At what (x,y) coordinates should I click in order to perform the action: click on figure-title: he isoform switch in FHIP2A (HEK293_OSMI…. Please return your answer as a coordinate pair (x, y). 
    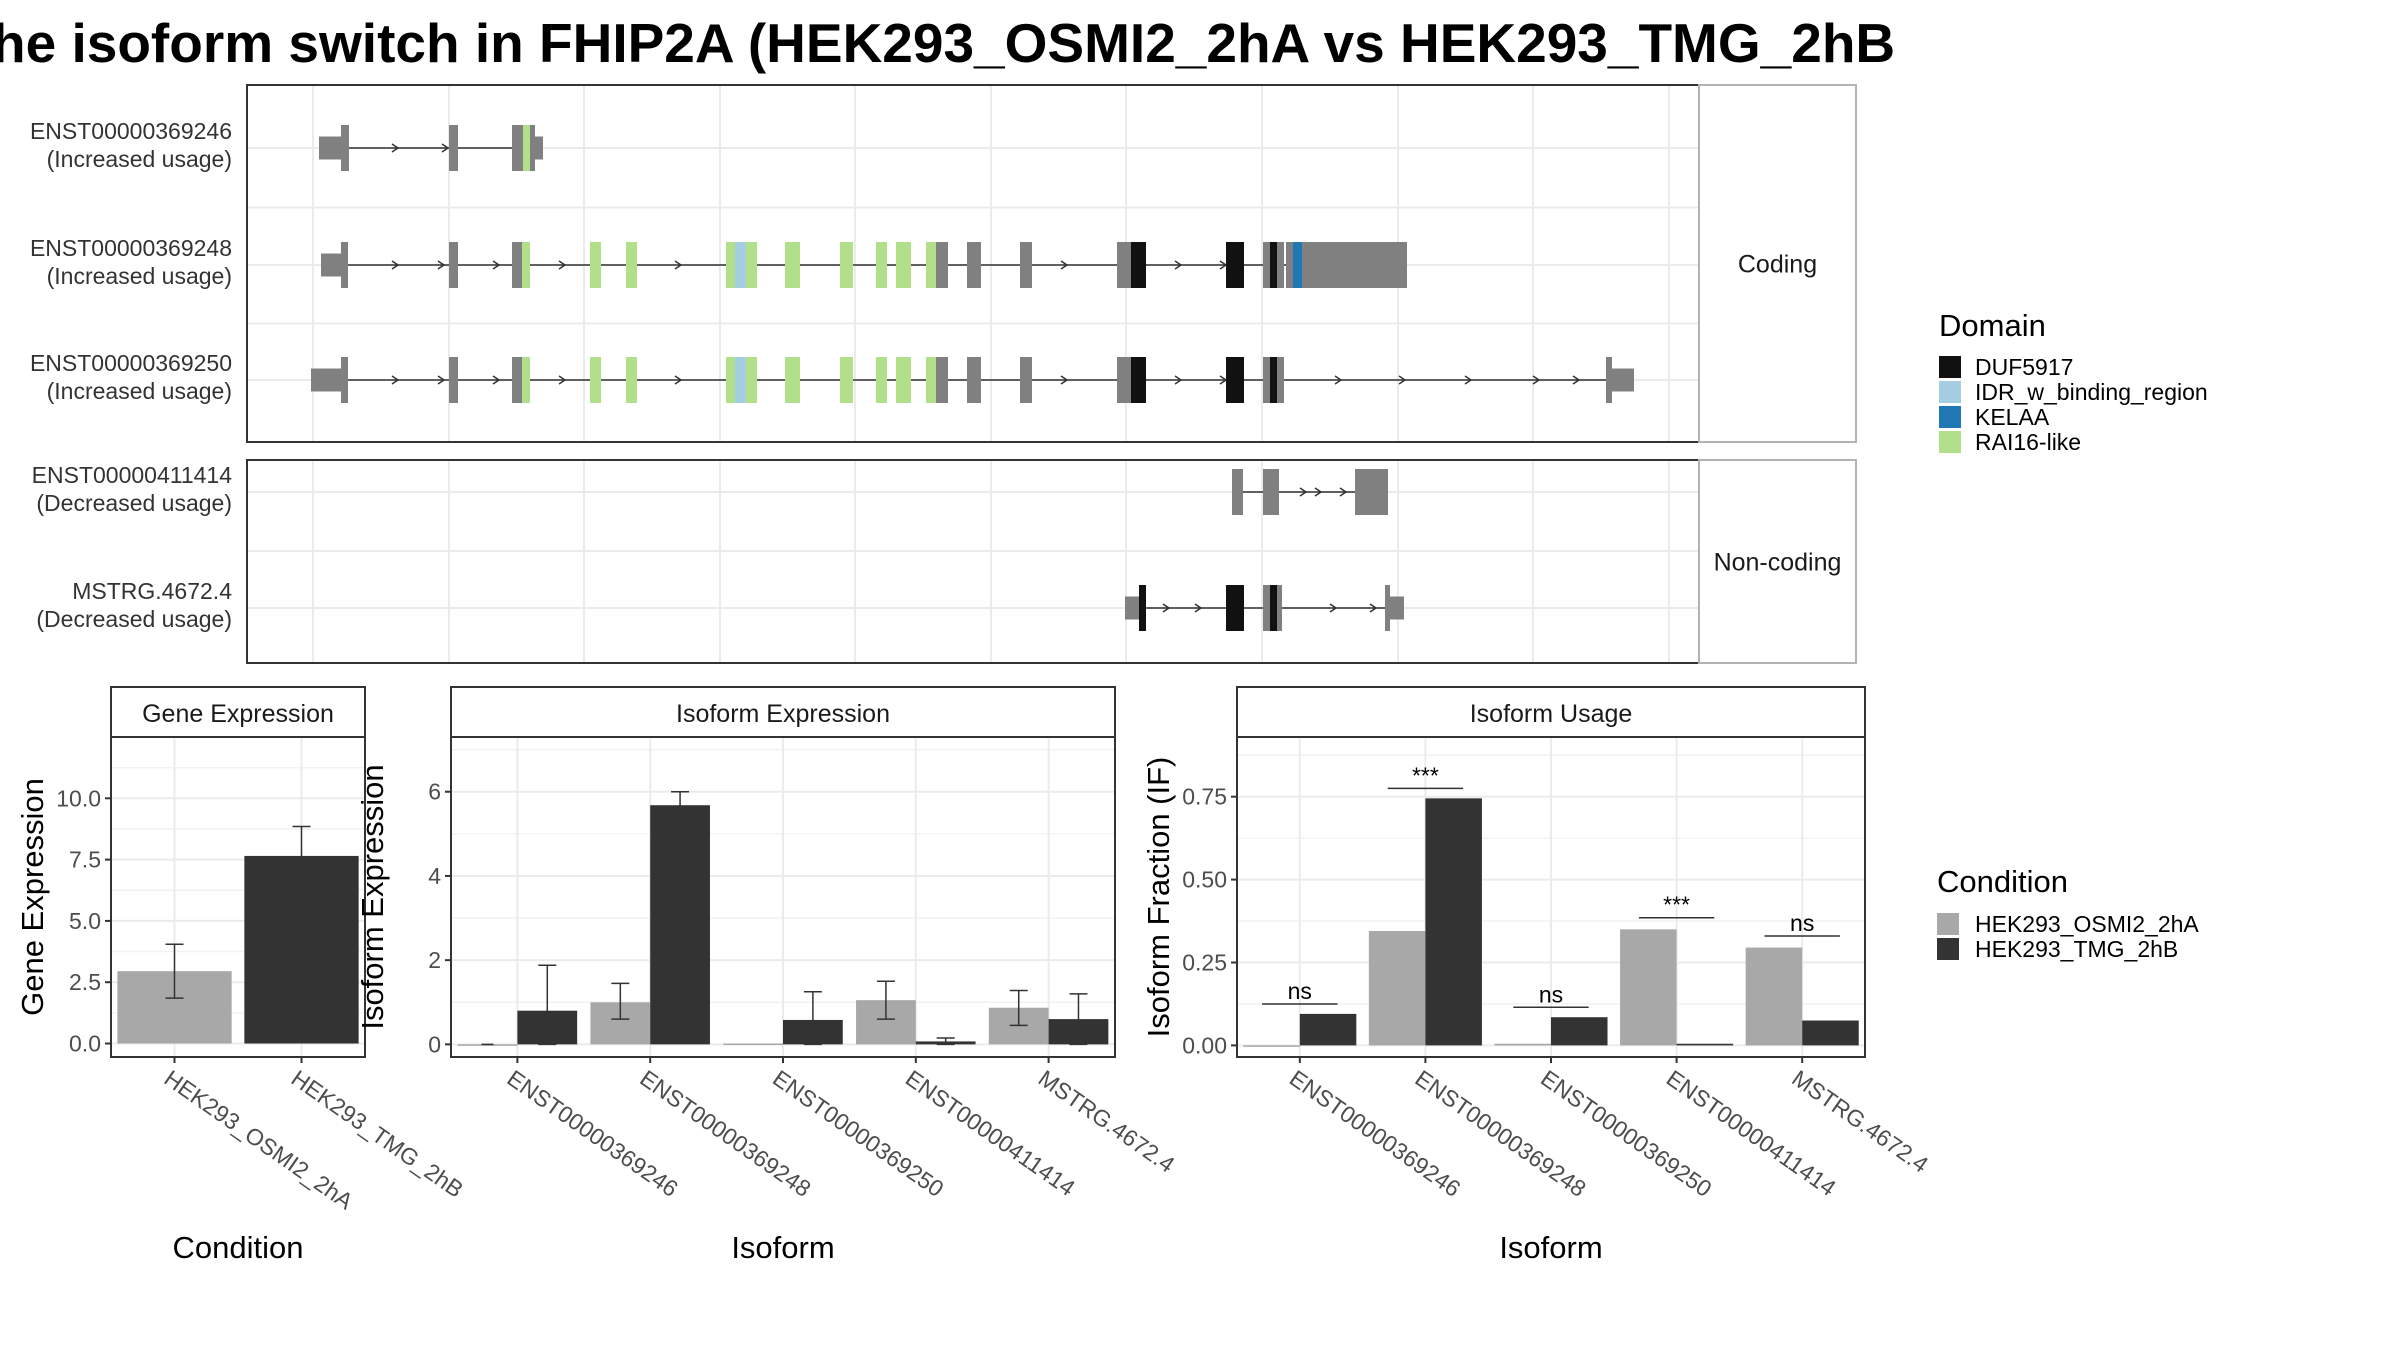
    Looking at the image, I should click on (947, 43).